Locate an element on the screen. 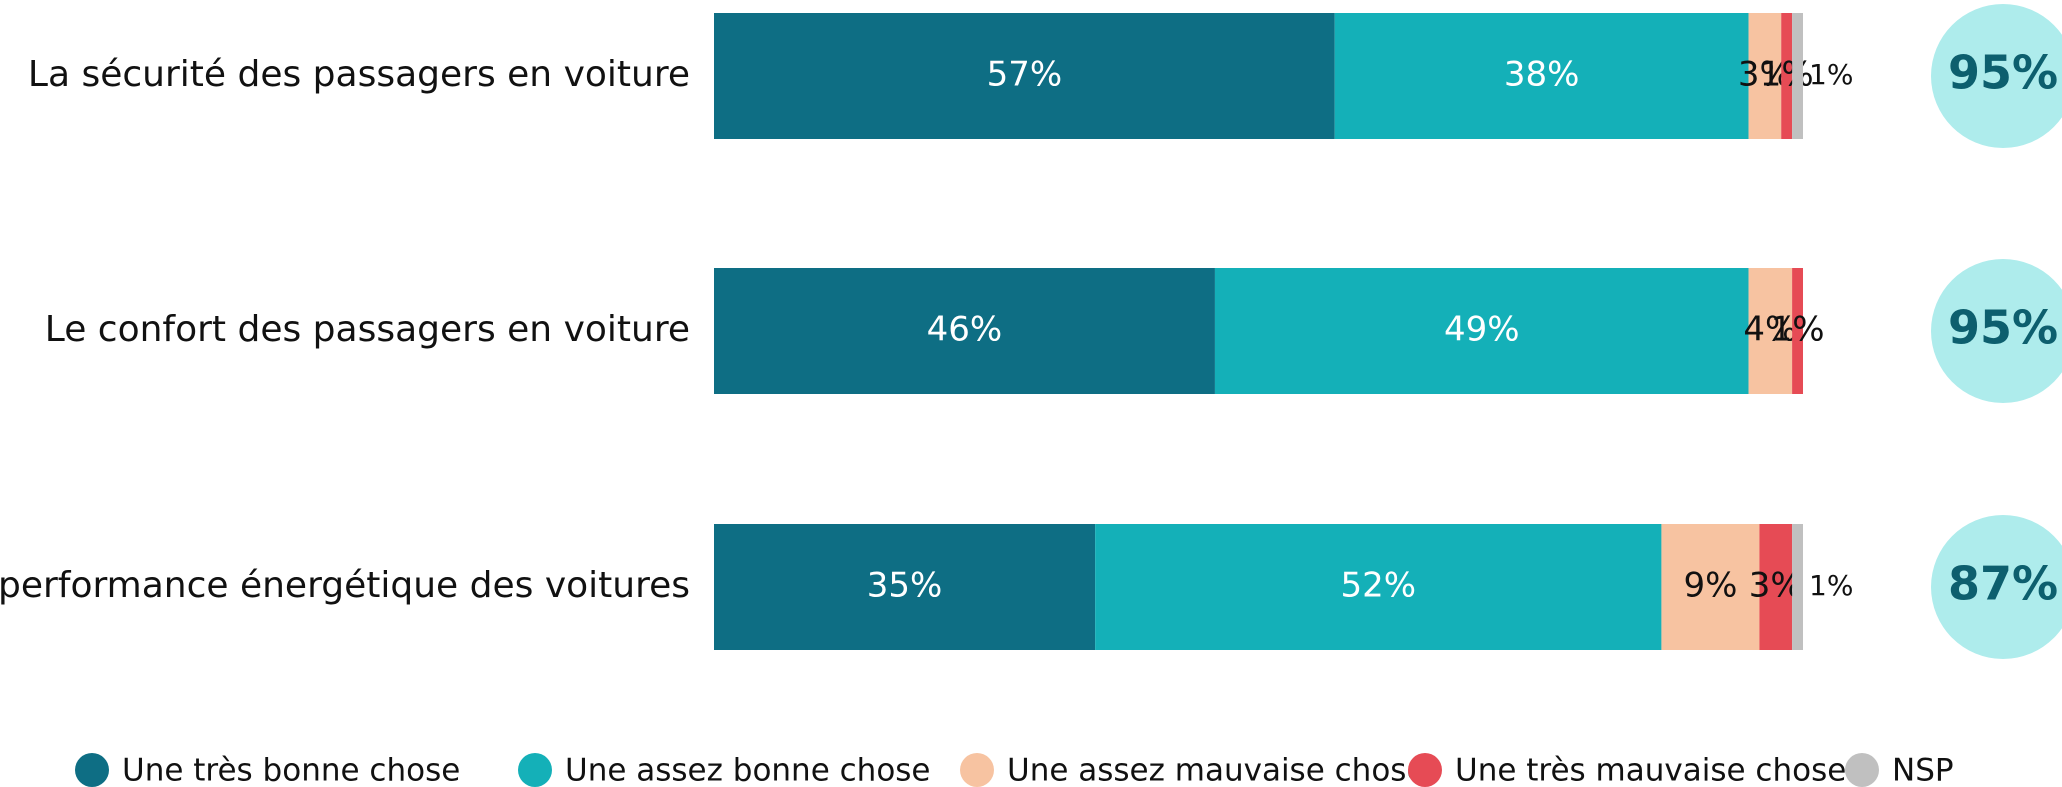 This screenshot has width=2062, height=787. data-label: 57% is located at coordinates (1025, 75).